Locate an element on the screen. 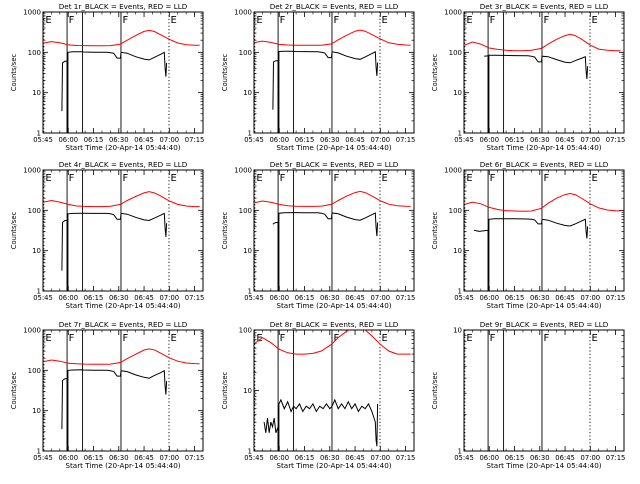 Image resolution: width=640 pixels, height=484 pixels. chart-title: Det 6r_BLACK = Events, RED = LLD is located at coordinates (544, 164).